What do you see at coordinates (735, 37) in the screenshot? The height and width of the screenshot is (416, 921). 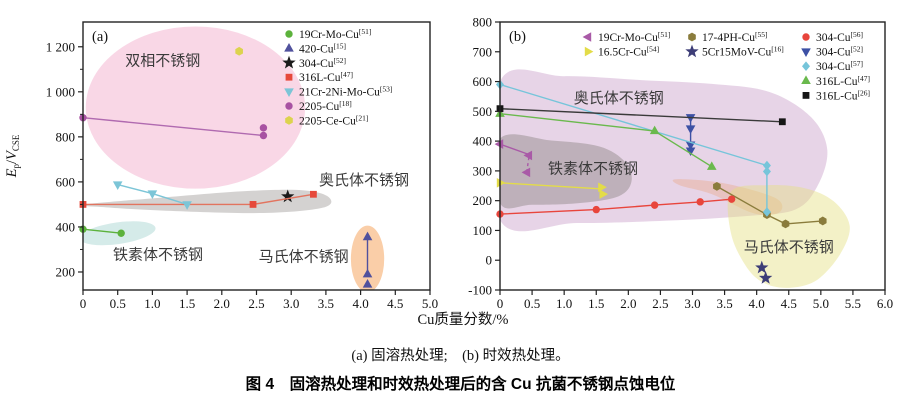 I see `svg-text: 17-4PH-Cu[55]` at bounding box center [735, 37].